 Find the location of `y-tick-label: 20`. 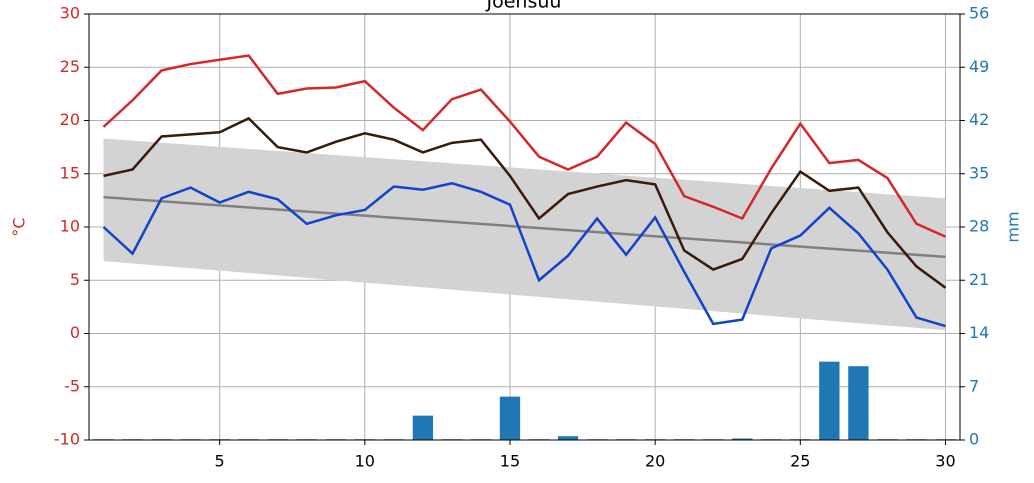

y-tick-label: 20 is located at coordinates (70, 119).